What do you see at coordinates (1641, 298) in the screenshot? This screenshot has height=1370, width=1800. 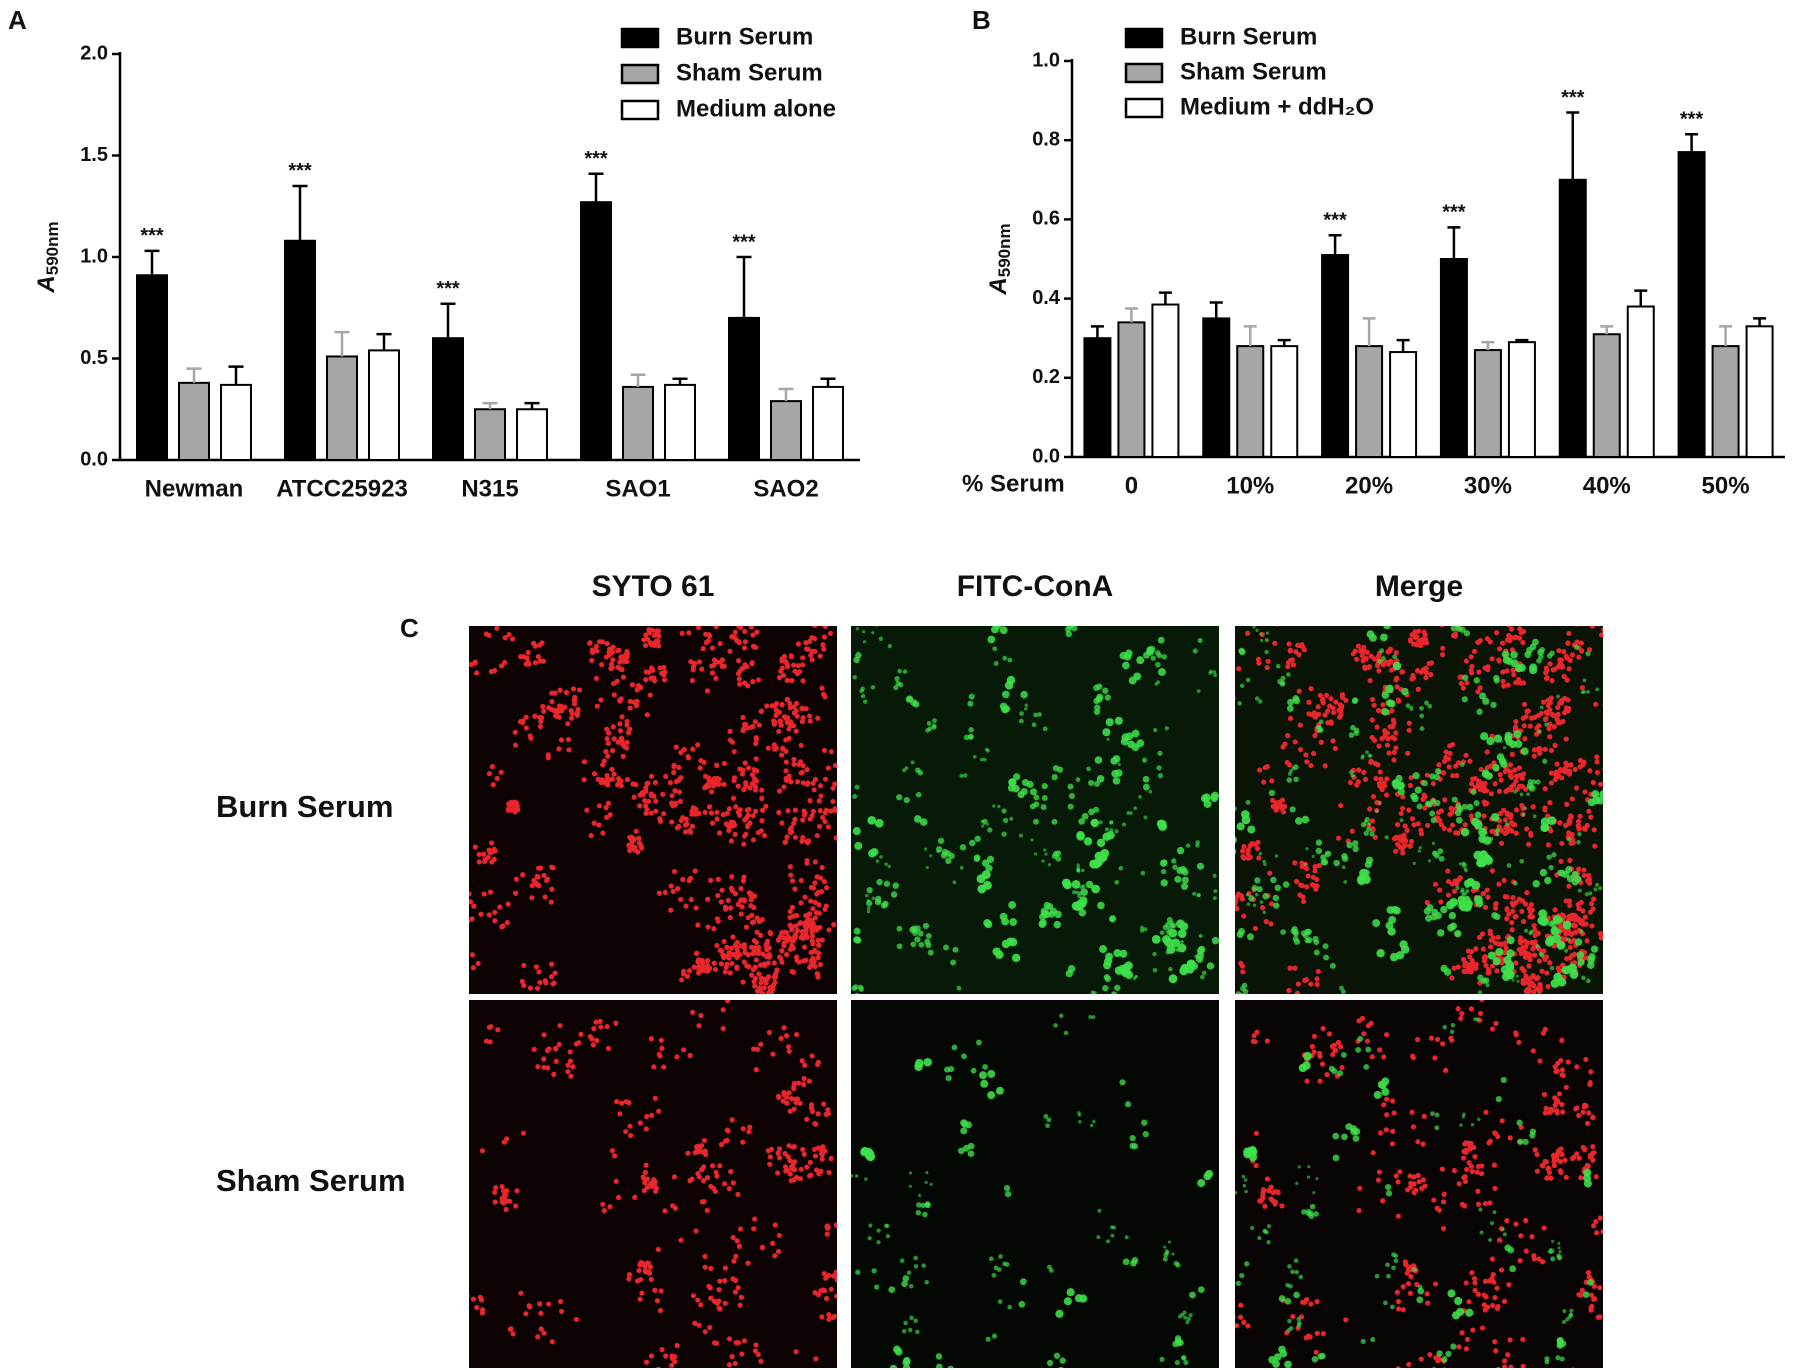 I see `error-bar` at bounding box center [1641, 298].